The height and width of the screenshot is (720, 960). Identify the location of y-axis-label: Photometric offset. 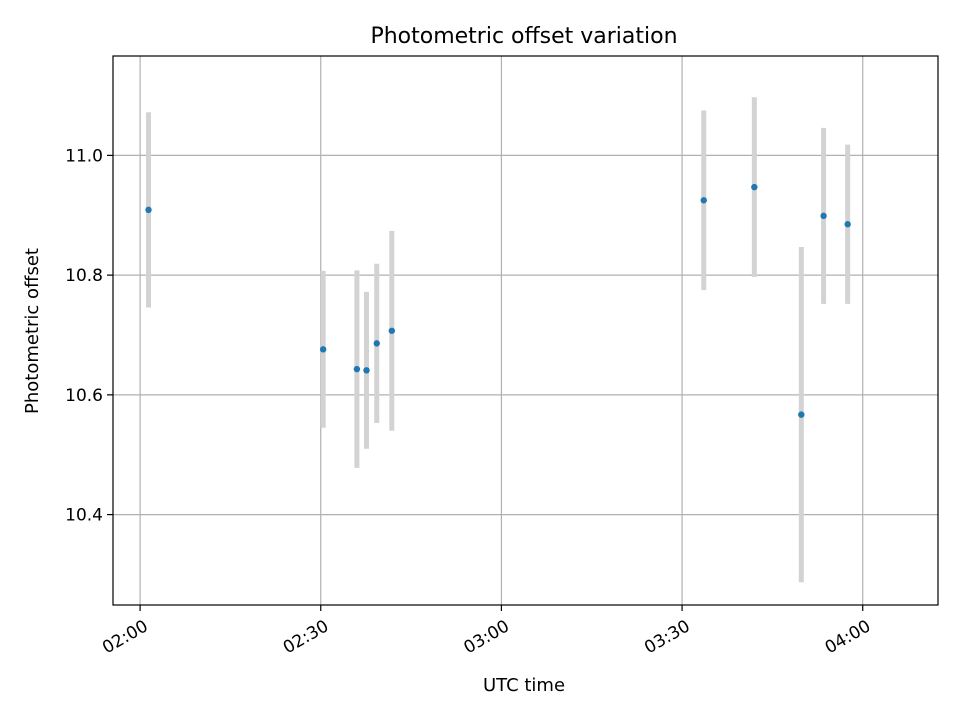
(32, 331).